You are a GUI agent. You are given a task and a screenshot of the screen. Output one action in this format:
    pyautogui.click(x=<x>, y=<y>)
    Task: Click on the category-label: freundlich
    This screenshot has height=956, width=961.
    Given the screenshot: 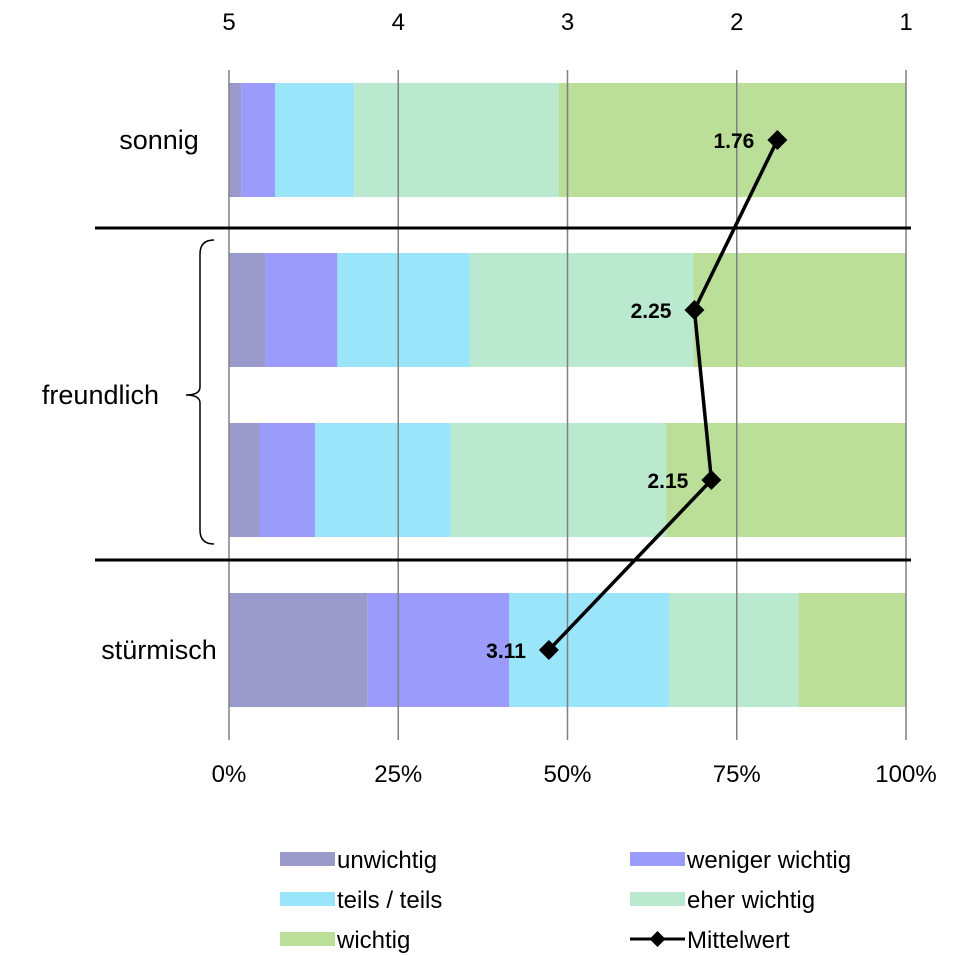 What is the action you would take?
    pyautogui.click(x=100, y=395)
    